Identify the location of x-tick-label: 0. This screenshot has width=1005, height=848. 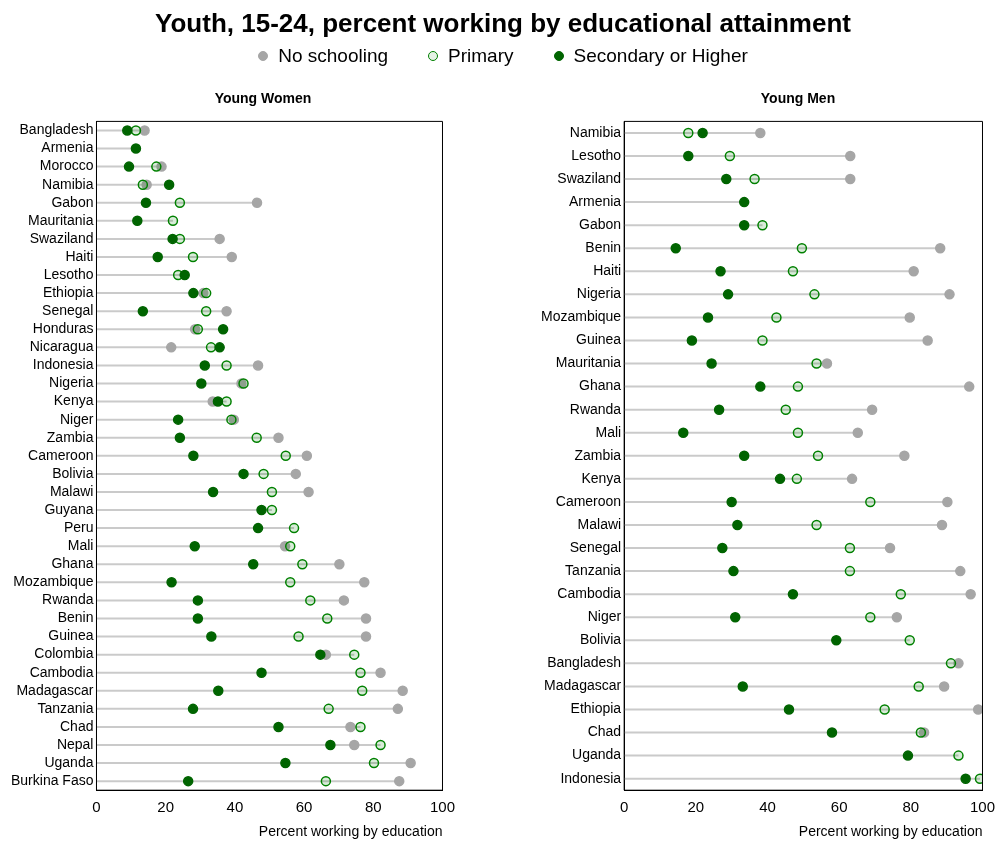
(96, 807).